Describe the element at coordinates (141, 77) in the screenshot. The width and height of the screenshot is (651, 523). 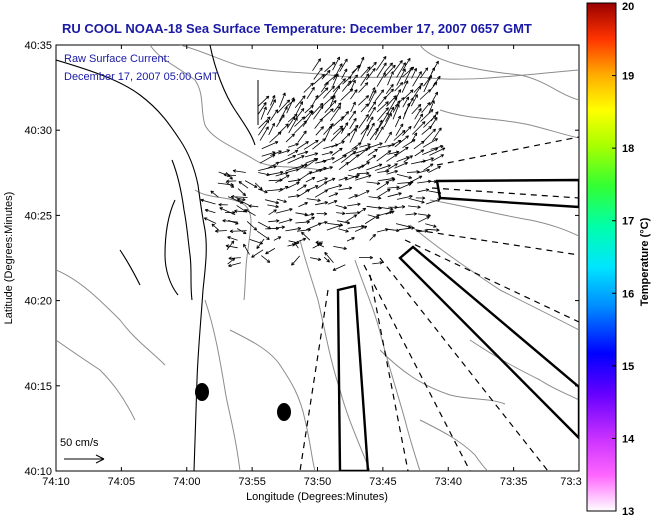
I see `annotation-line2: December 17, 2007 05:00 GMT` at that location.